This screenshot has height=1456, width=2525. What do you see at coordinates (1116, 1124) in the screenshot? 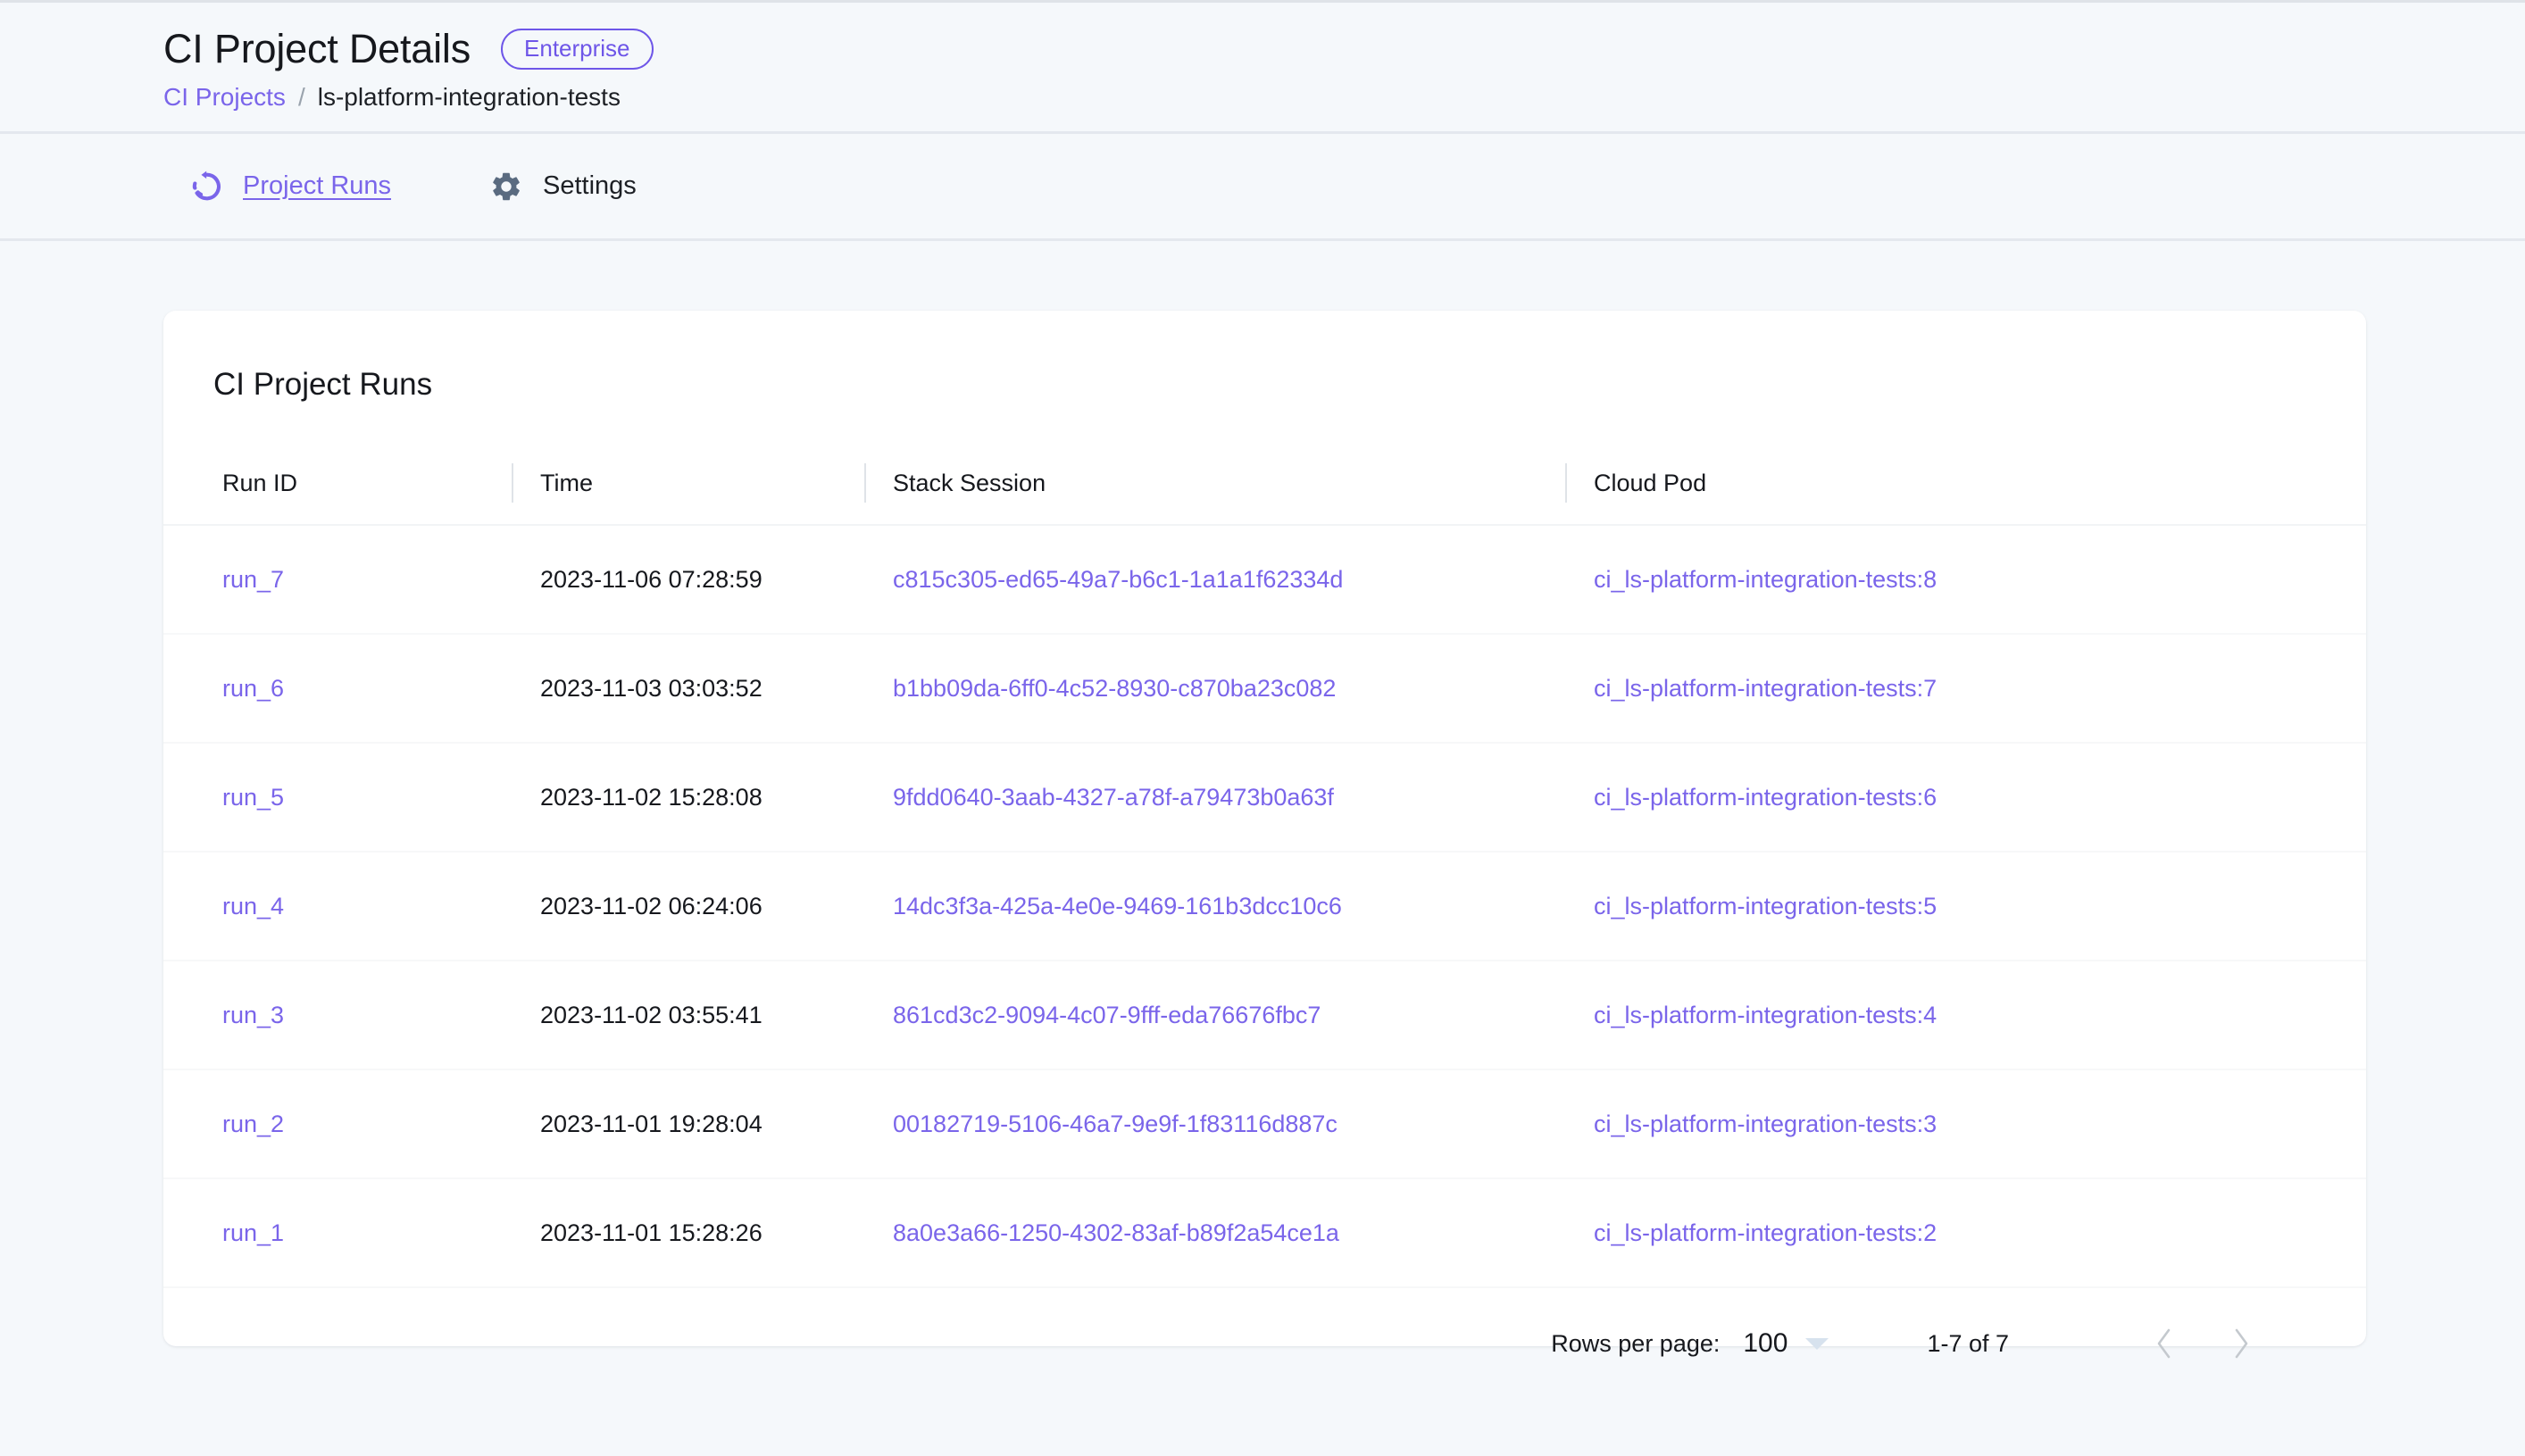
I see `cell-stack-session-link: 00182719-5106-46a7-9e9f-1f83116d887c` at bounding box center [1116, 1124].